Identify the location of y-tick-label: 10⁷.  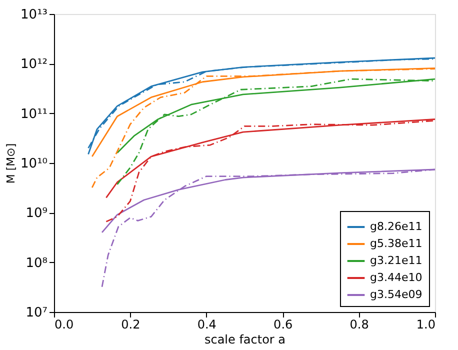
(37, 313).